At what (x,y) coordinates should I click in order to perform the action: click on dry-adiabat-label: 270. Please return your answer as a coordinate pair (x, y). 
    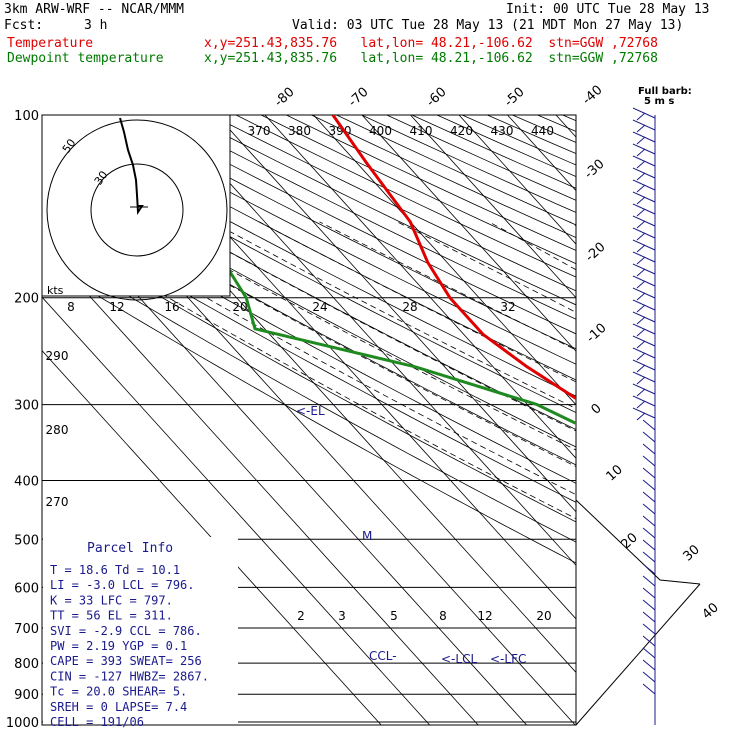
    Looking at the image, I should click on (57, 502).